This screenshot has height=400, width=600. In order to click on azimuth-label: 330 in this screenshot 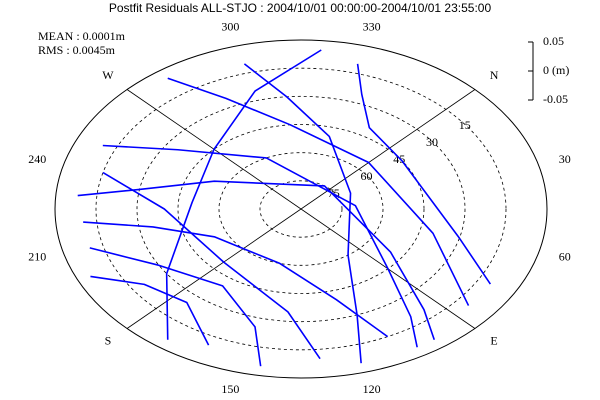, I will do `click(372, 27)`.